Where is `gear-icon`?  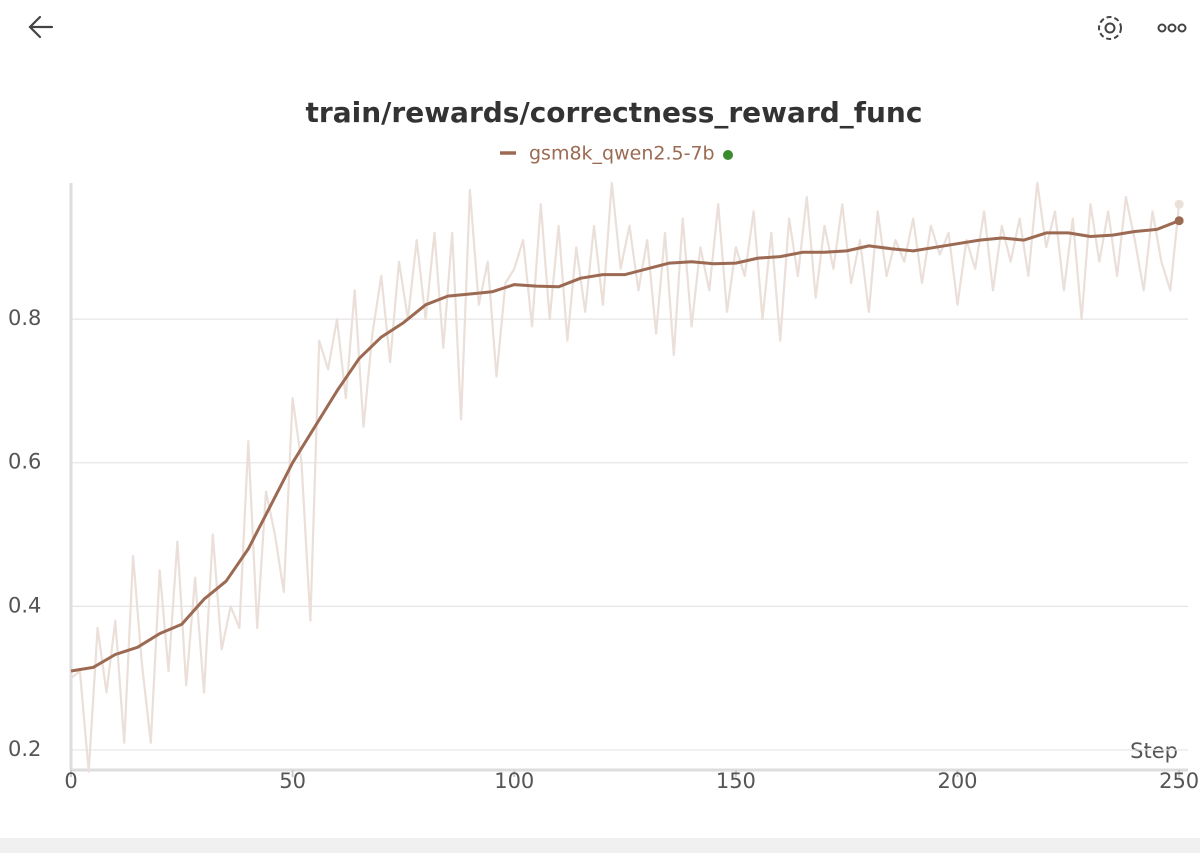 gear-icon is located at coordinates (1110, 28).